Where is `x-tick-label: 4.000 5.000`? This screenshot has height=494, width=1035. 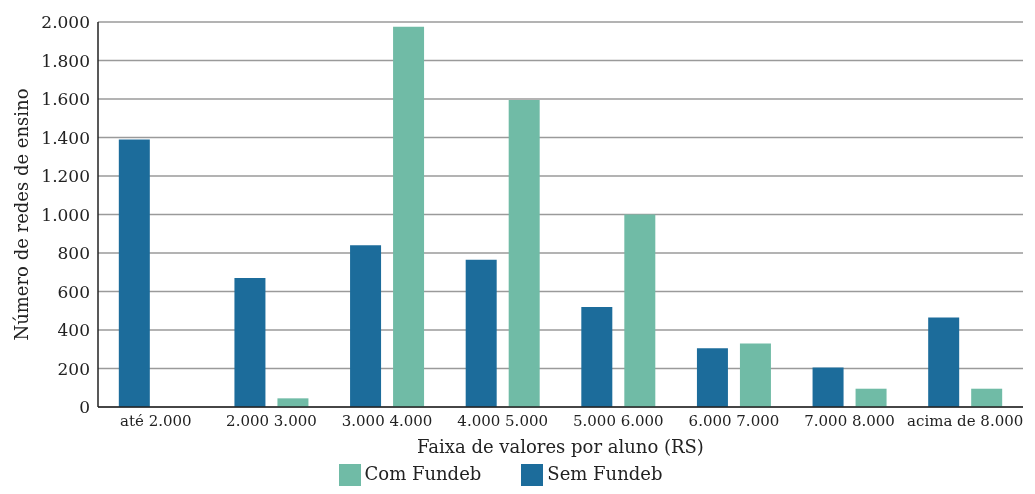
x-tick-label: 4.000 5.000 is located at coordinates (503, 420).